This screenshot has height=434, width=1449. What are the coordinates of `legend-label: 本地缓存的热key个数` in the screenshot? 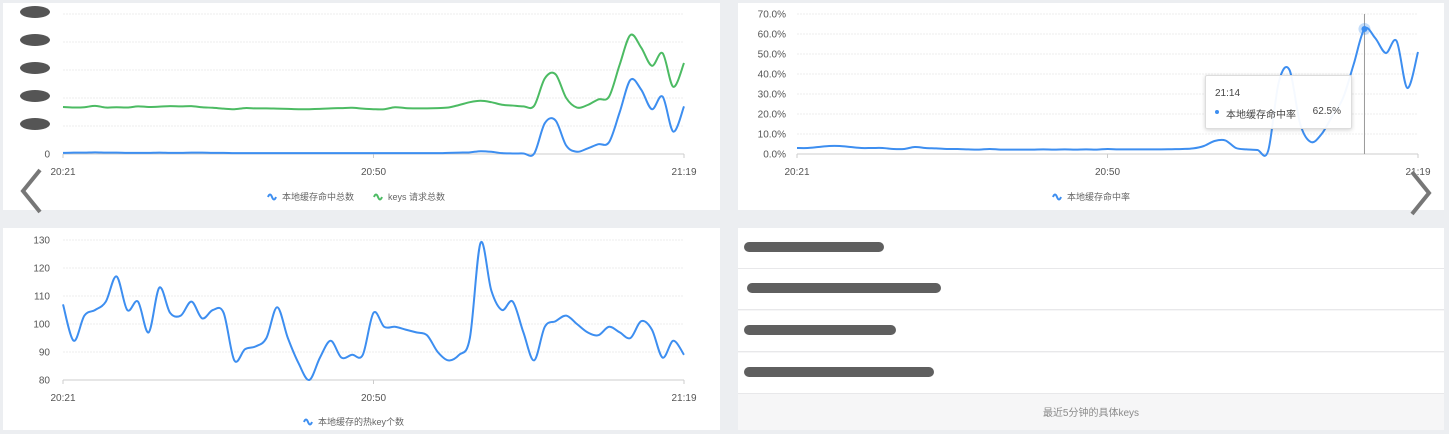 It's located at (361, 421).